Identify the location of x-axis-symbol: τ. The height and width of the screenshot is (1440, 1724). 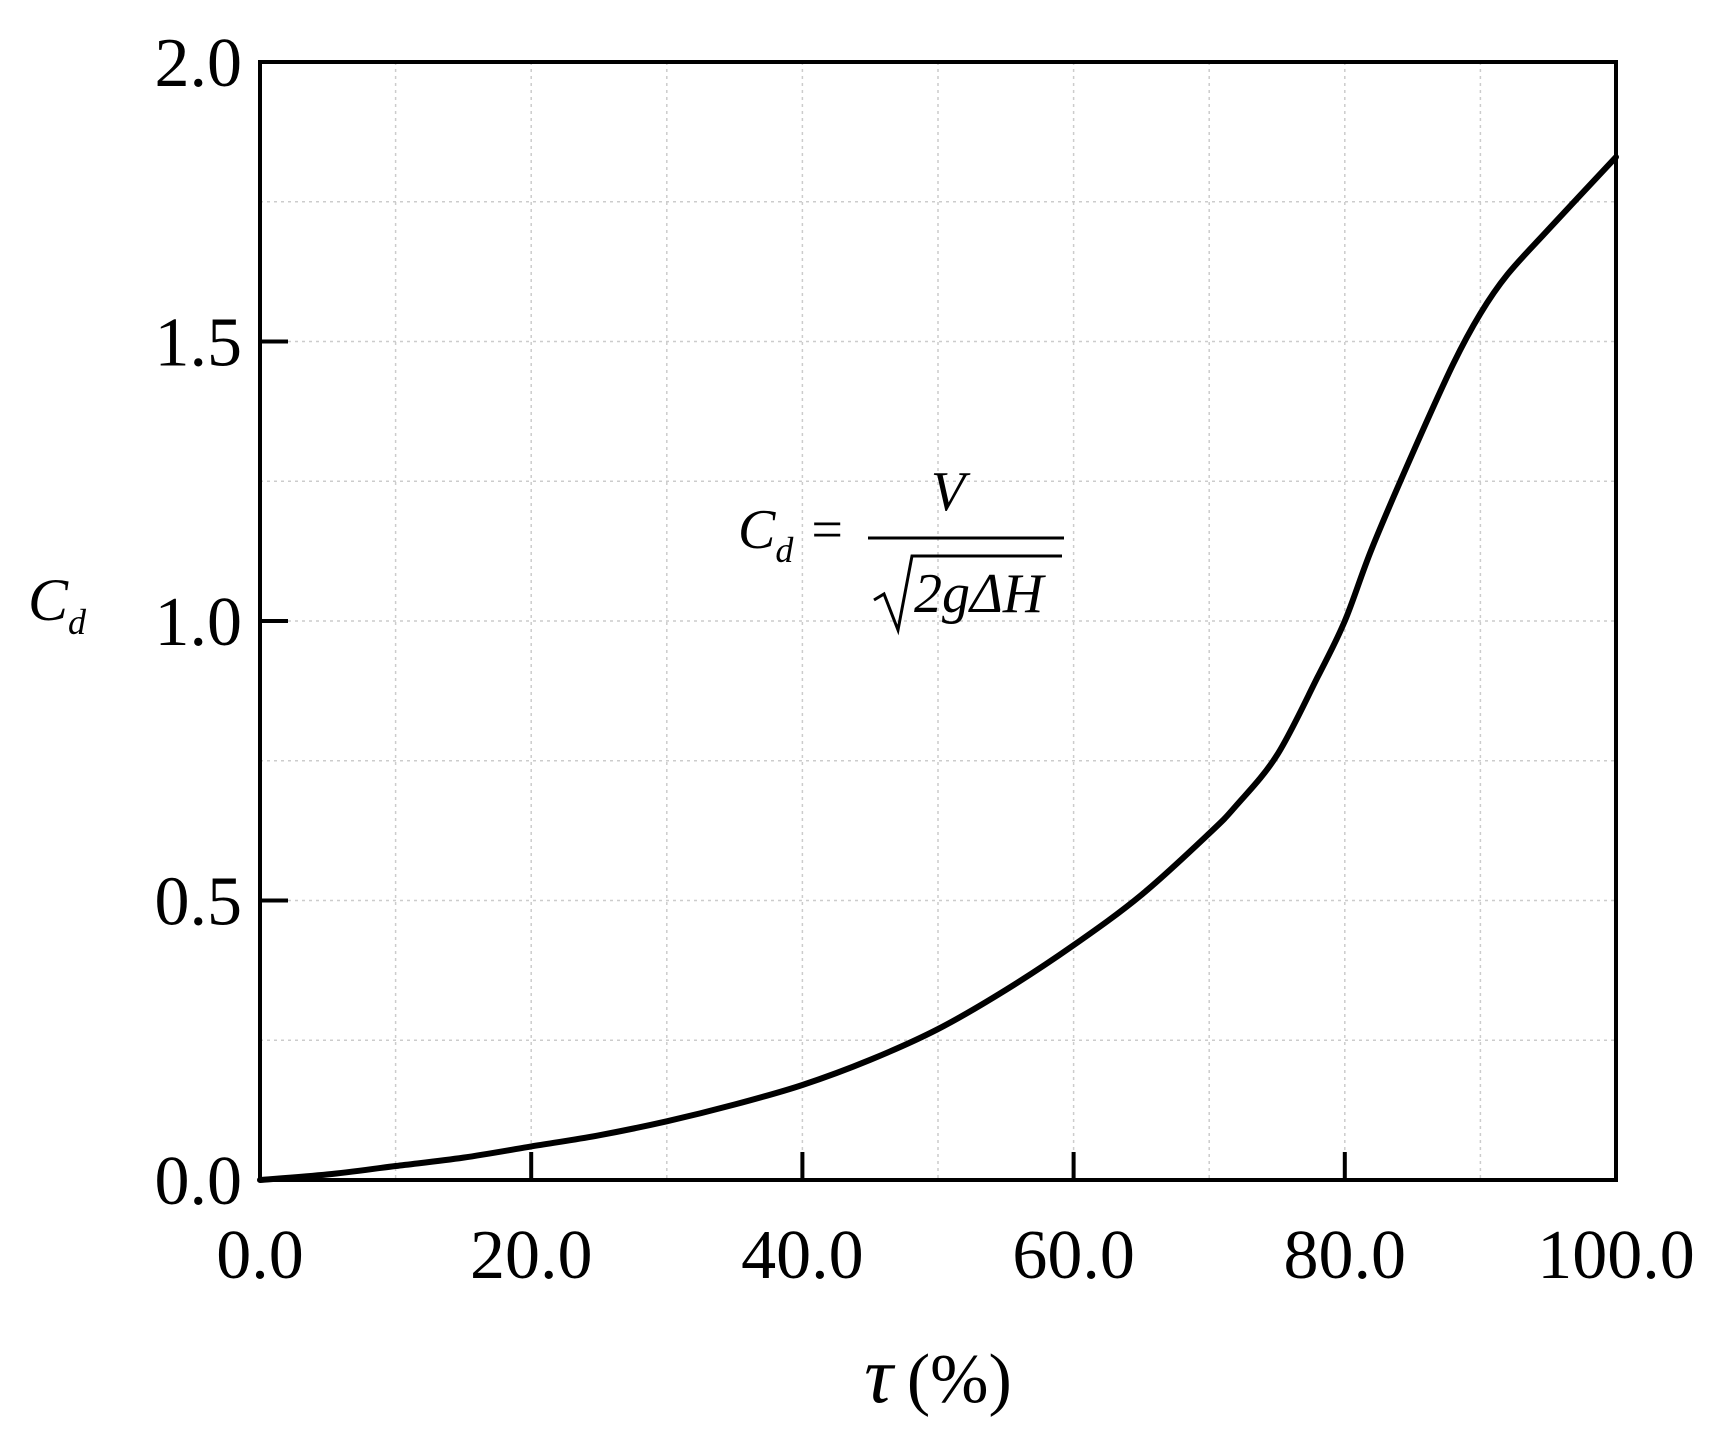
(880, 1376).